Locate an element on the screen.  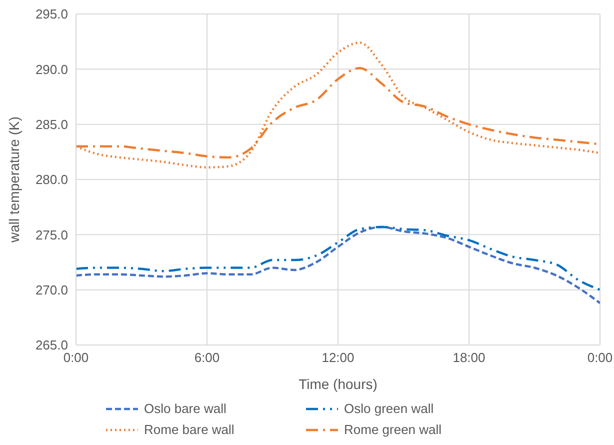
y-tick-label: 295.0 is located at coordinates (51, 14).